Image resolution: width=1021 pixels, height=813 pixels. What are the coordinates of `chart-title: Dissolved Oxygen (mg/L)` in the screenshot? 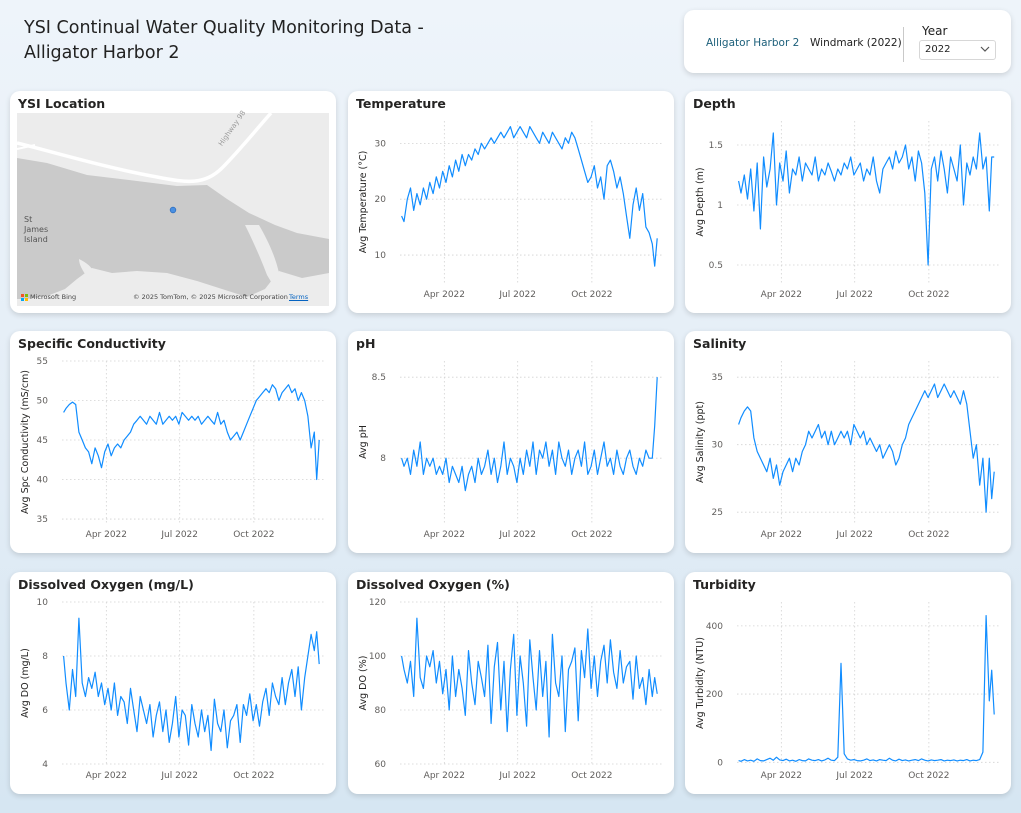 It's located at (106, 584).